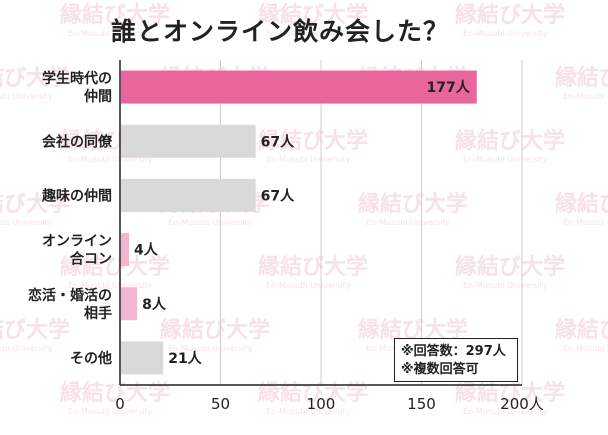 This screenshot has height=435, width=608. Describe the element at coordinates (456, 360) in the screenshot. I see `response-note-box: ※回答数：297人 ※複数回答可` at that location.